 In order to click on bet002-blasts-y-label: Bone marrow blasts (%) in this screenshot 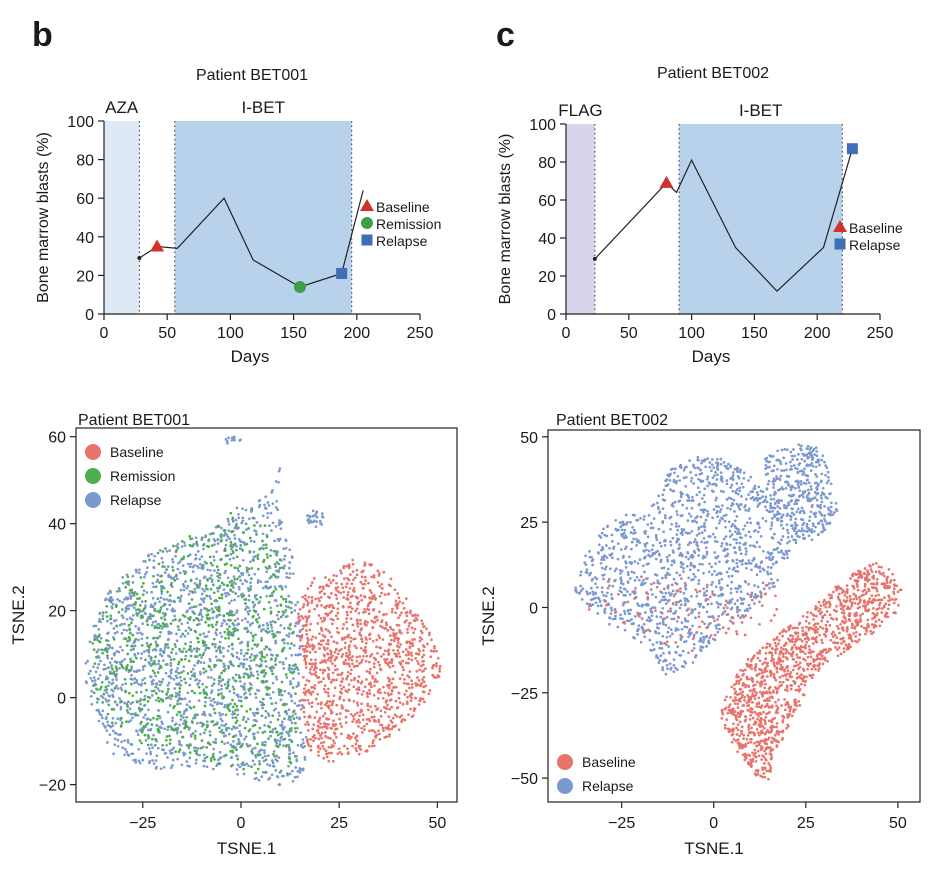, I will do `click(505, 219)`.